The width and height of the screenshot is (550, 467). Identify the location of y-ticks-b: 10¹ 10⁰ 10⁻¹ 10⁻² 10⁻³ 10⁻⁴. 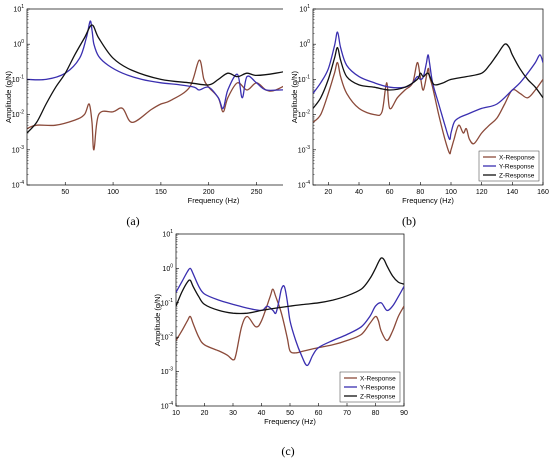
(307, 97).